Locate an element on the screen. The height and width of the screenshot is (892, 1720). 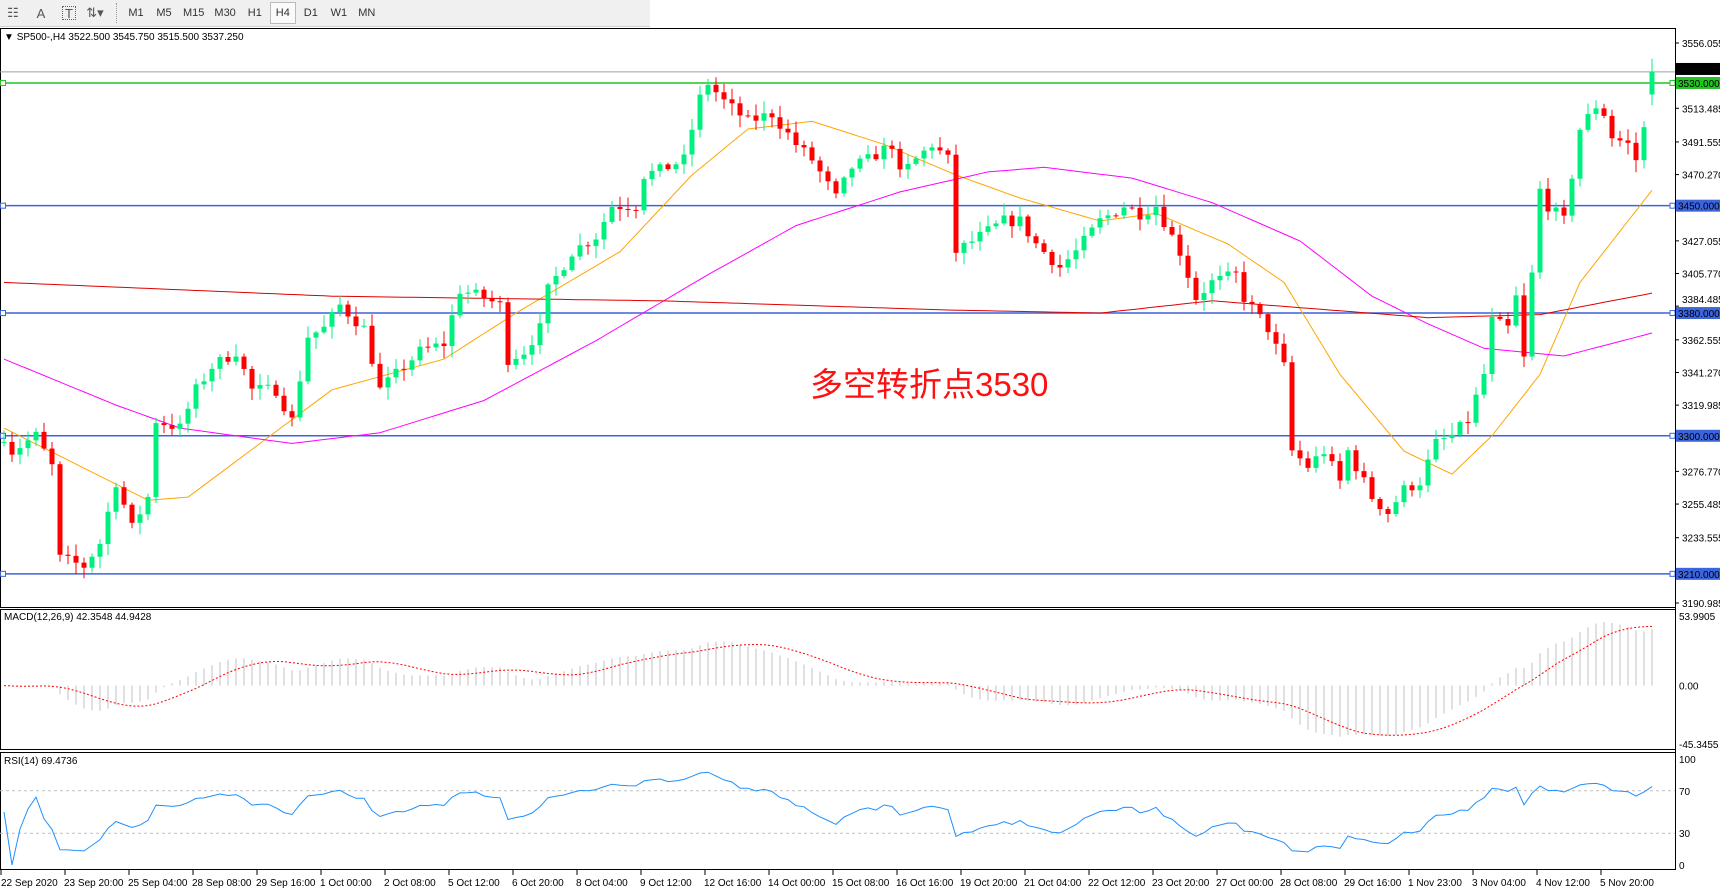
text-box-icon: T is located at coordinates (69, 13).